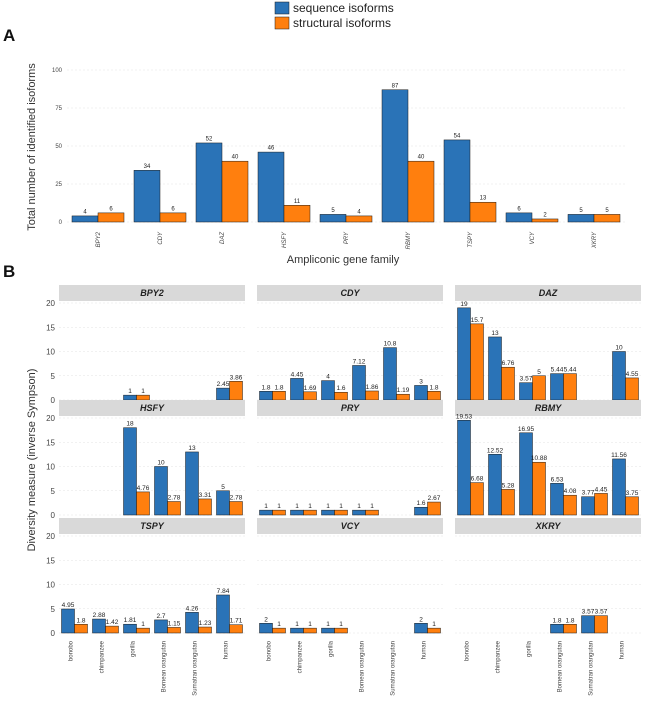 This screenshot has height=704, width=650. I want to click on bar-rbmy-gorilla-sequence, so click(526, 474).